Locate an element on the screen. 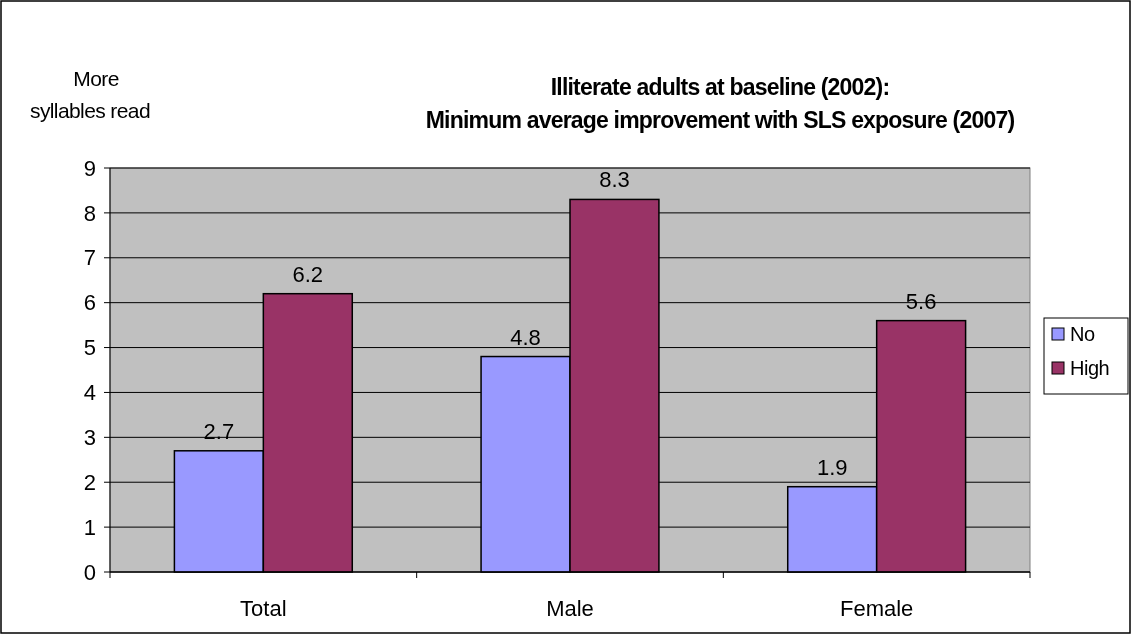 This screenshot has height=634, width=1131. y-tick-label: 9 is located at coordinates (89, 168).